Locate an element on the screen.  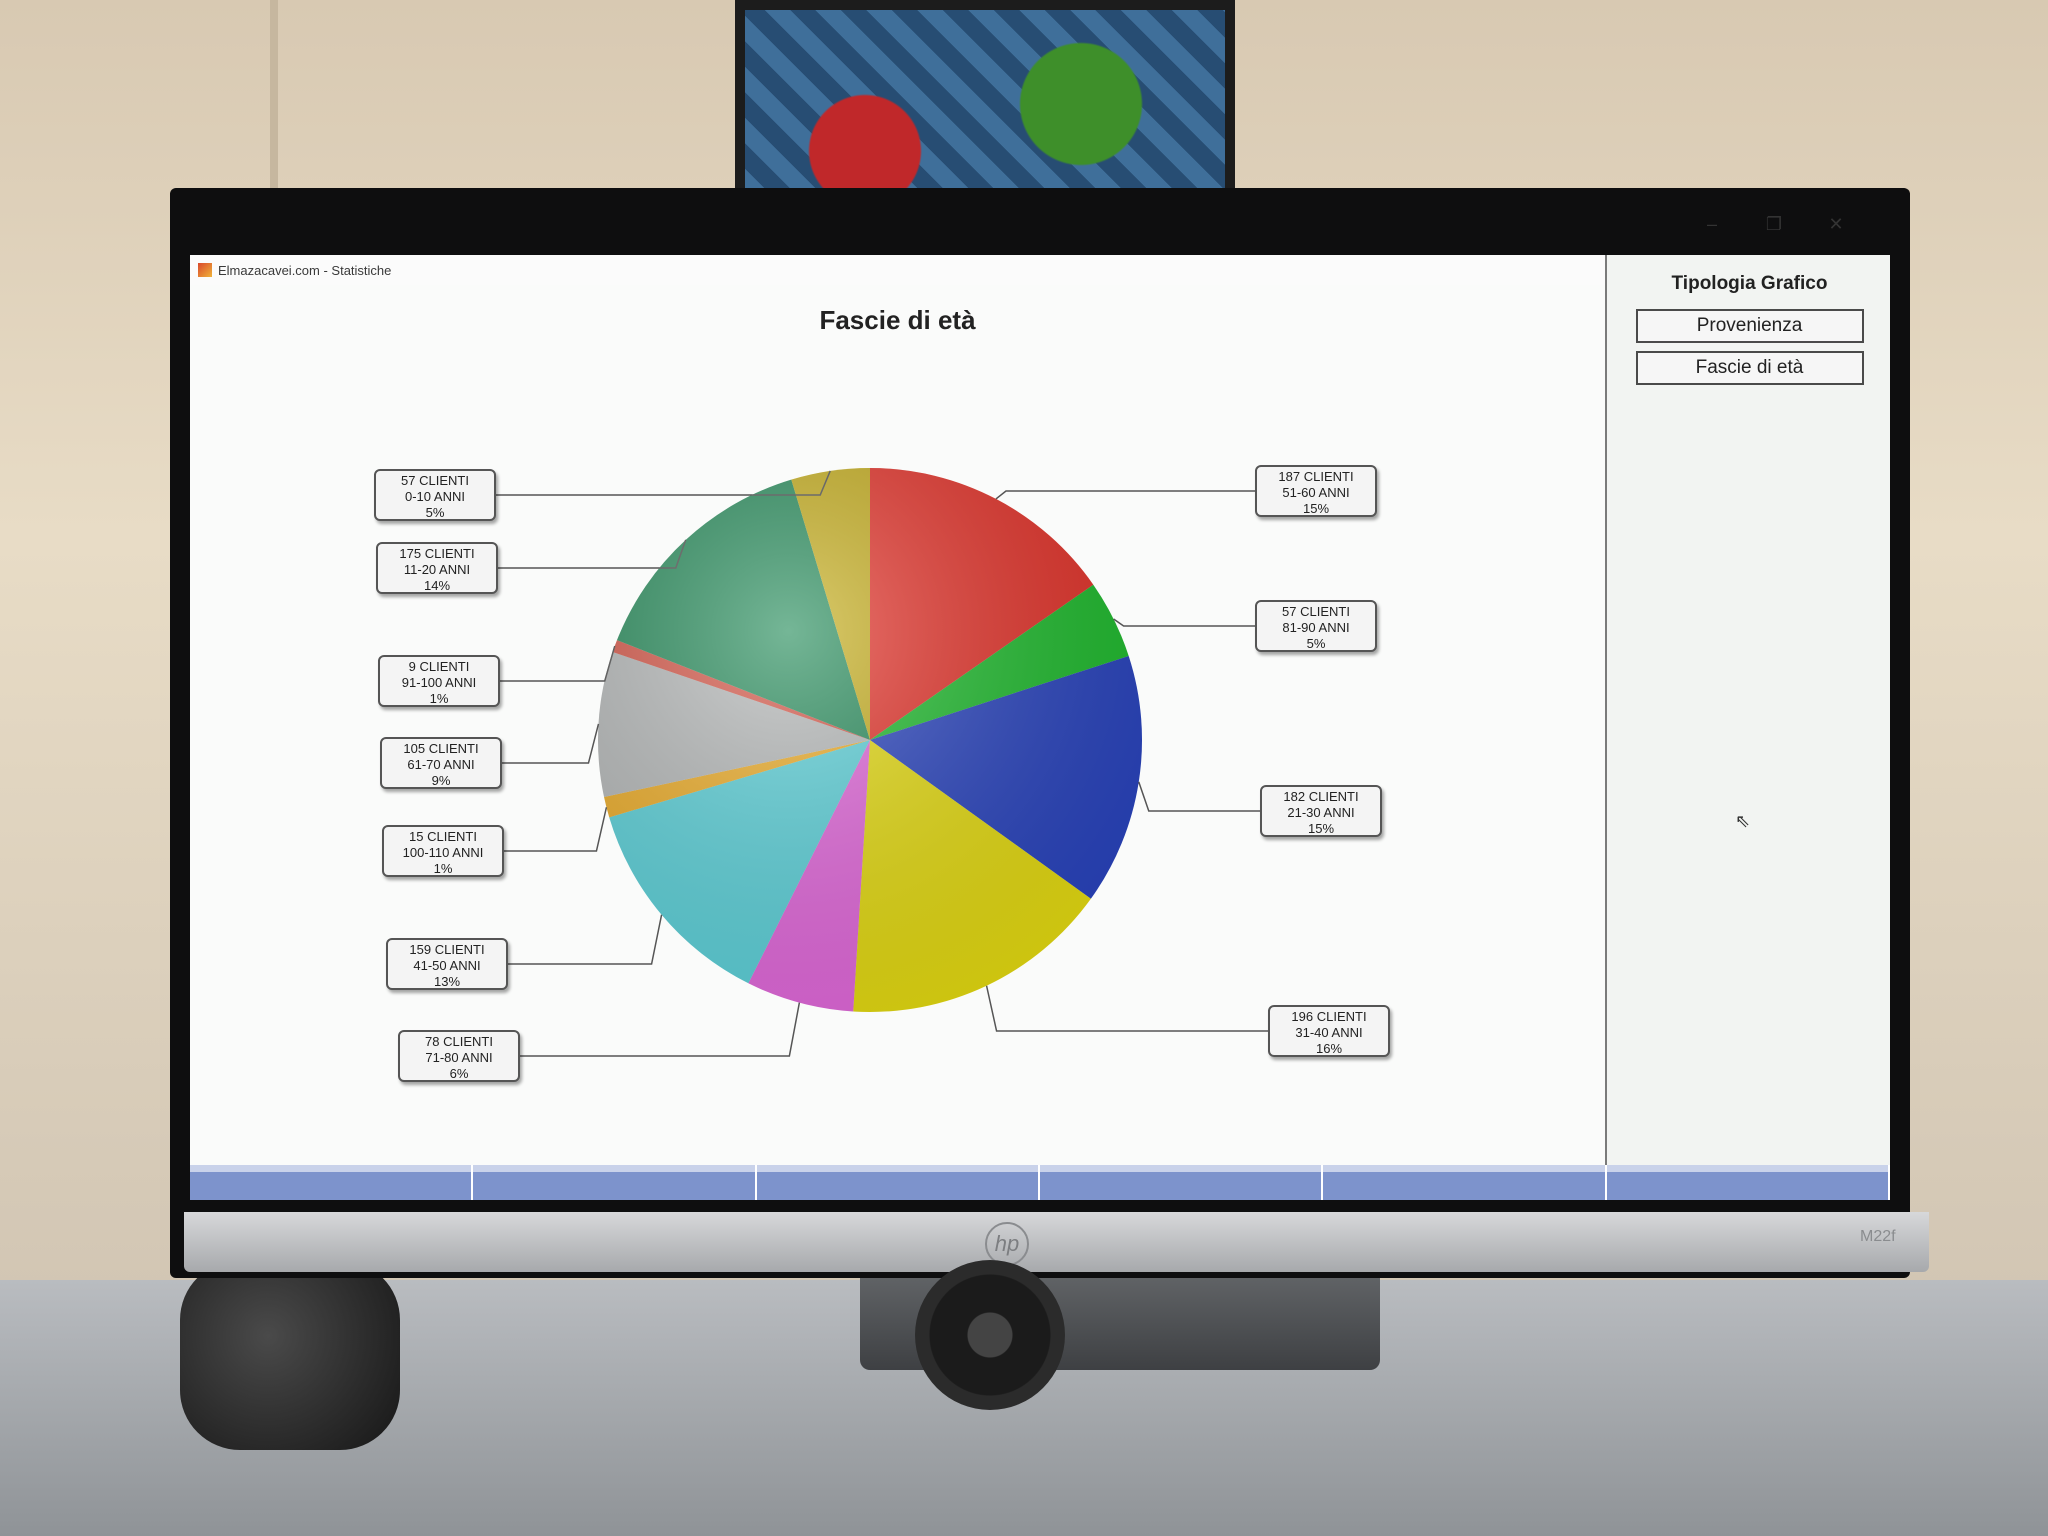
webcam is located at coordinates (990, 1335).